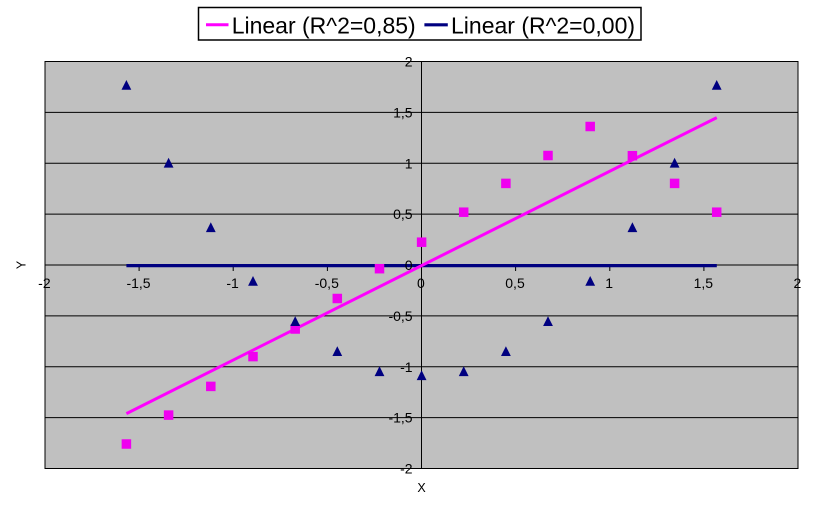  What do you see at coordinates (421, 488) in the screenshot?
I see `svg-text: X` at bounding box center [421, 488].